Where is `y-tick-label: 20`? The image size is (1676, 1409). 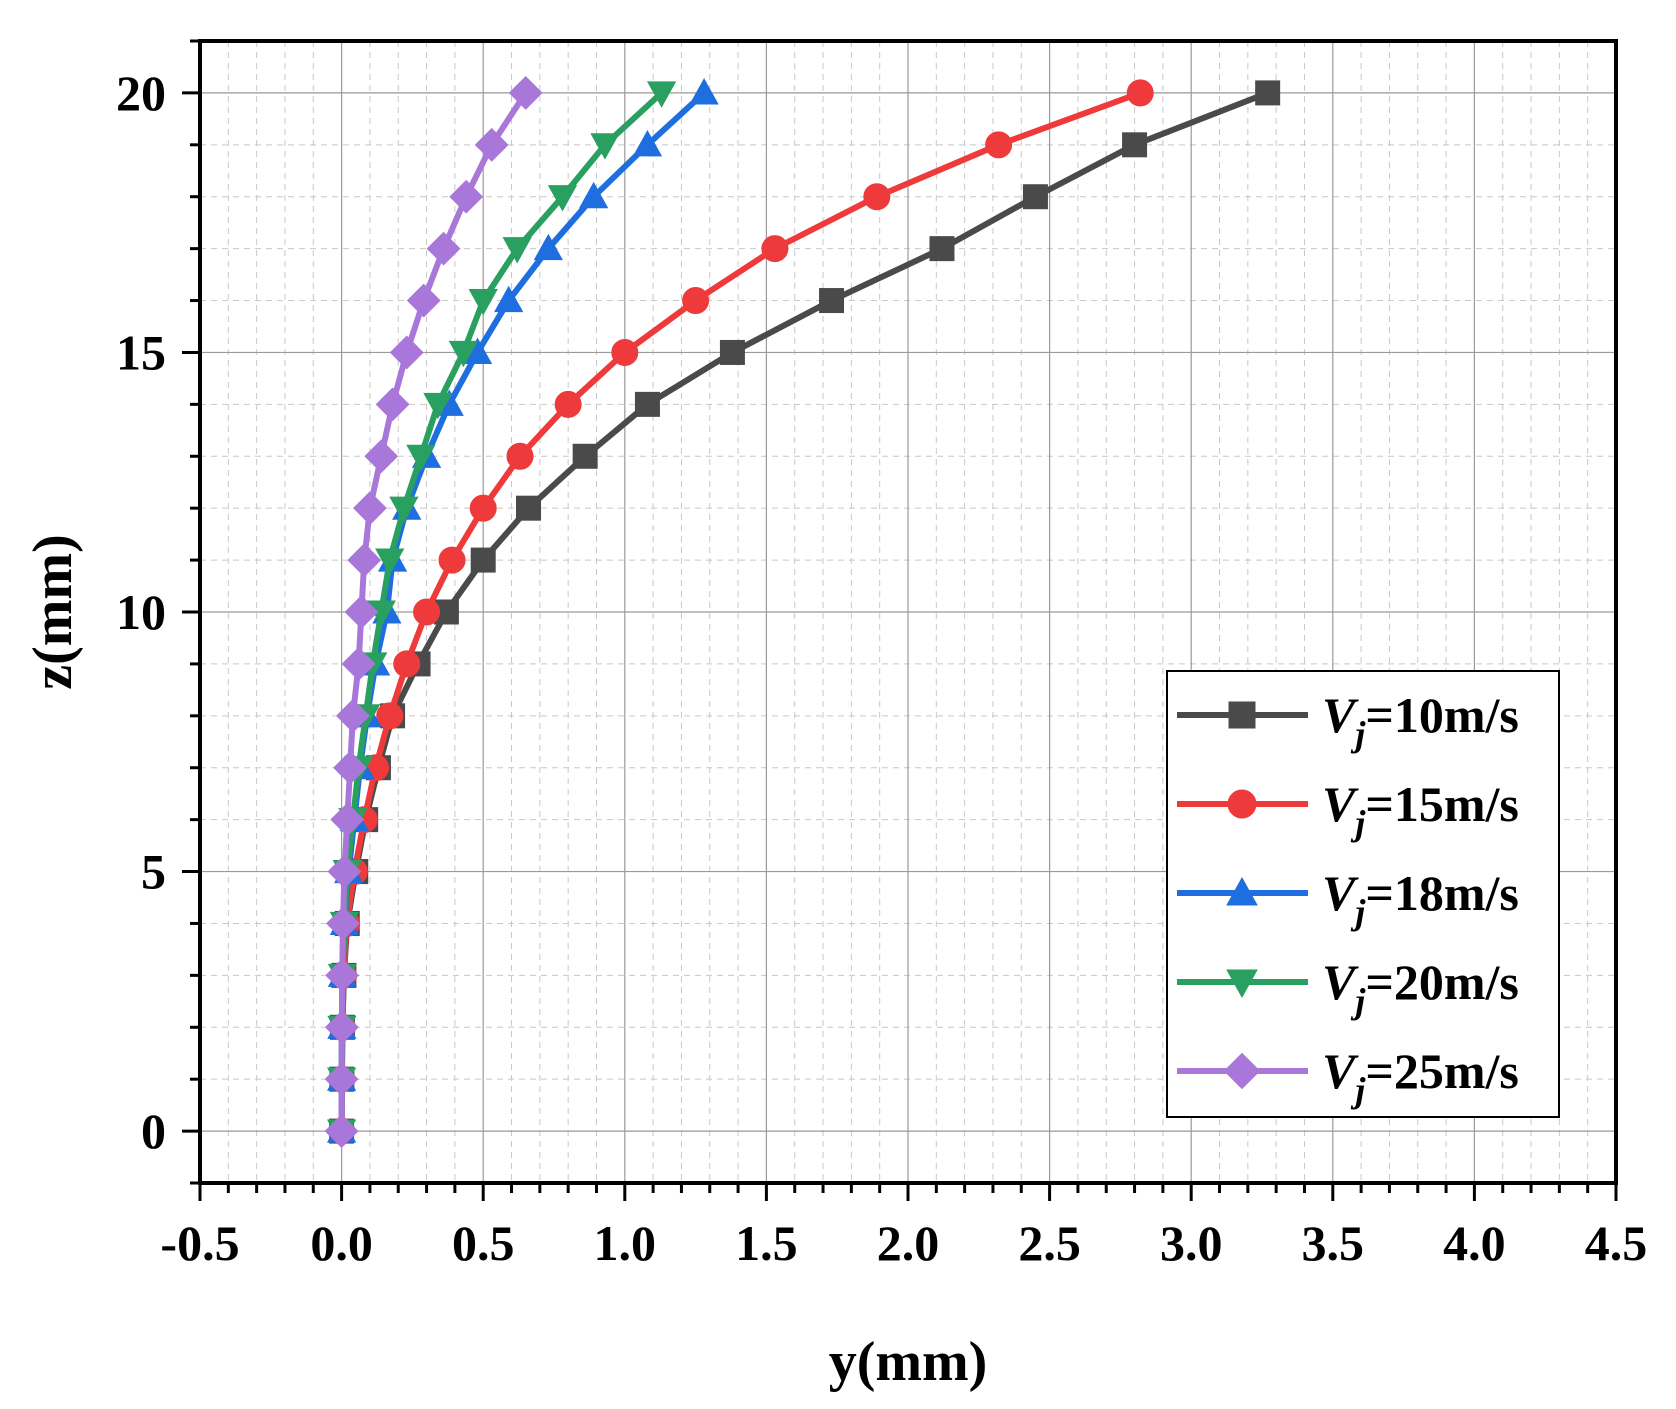 y-tick-label: 20 is located at coordinates (141, 93).